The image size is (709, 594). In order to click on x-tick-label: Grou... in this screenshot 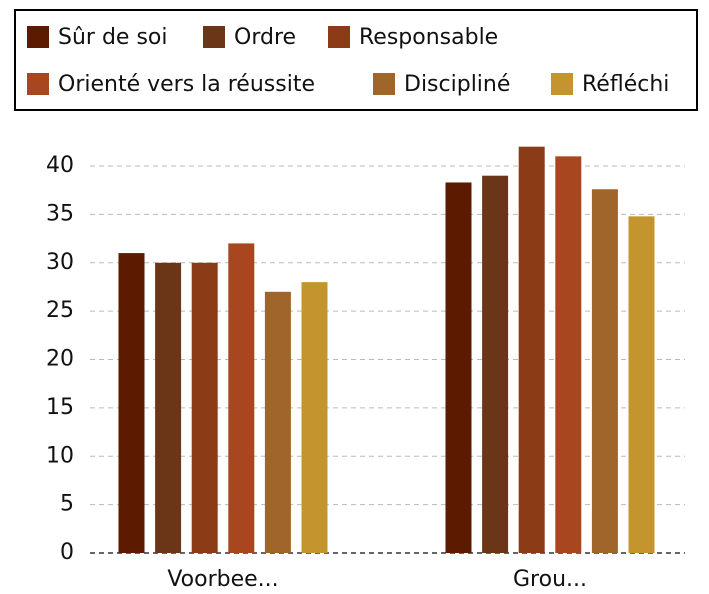, I will do `click(550, 579)`.